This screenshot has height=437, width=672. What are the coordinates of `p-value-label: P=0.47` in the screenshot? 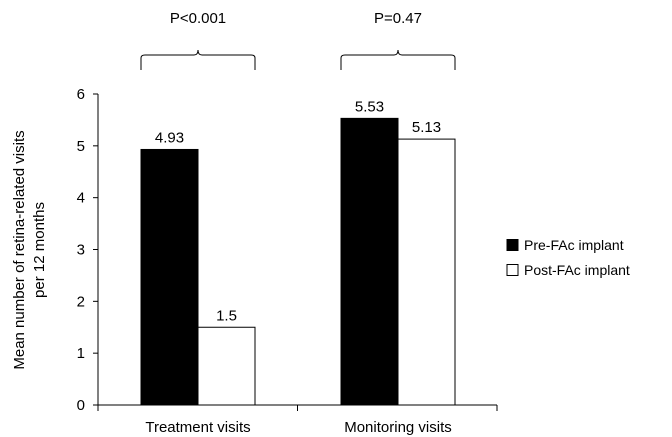 It's located at (398, 18).